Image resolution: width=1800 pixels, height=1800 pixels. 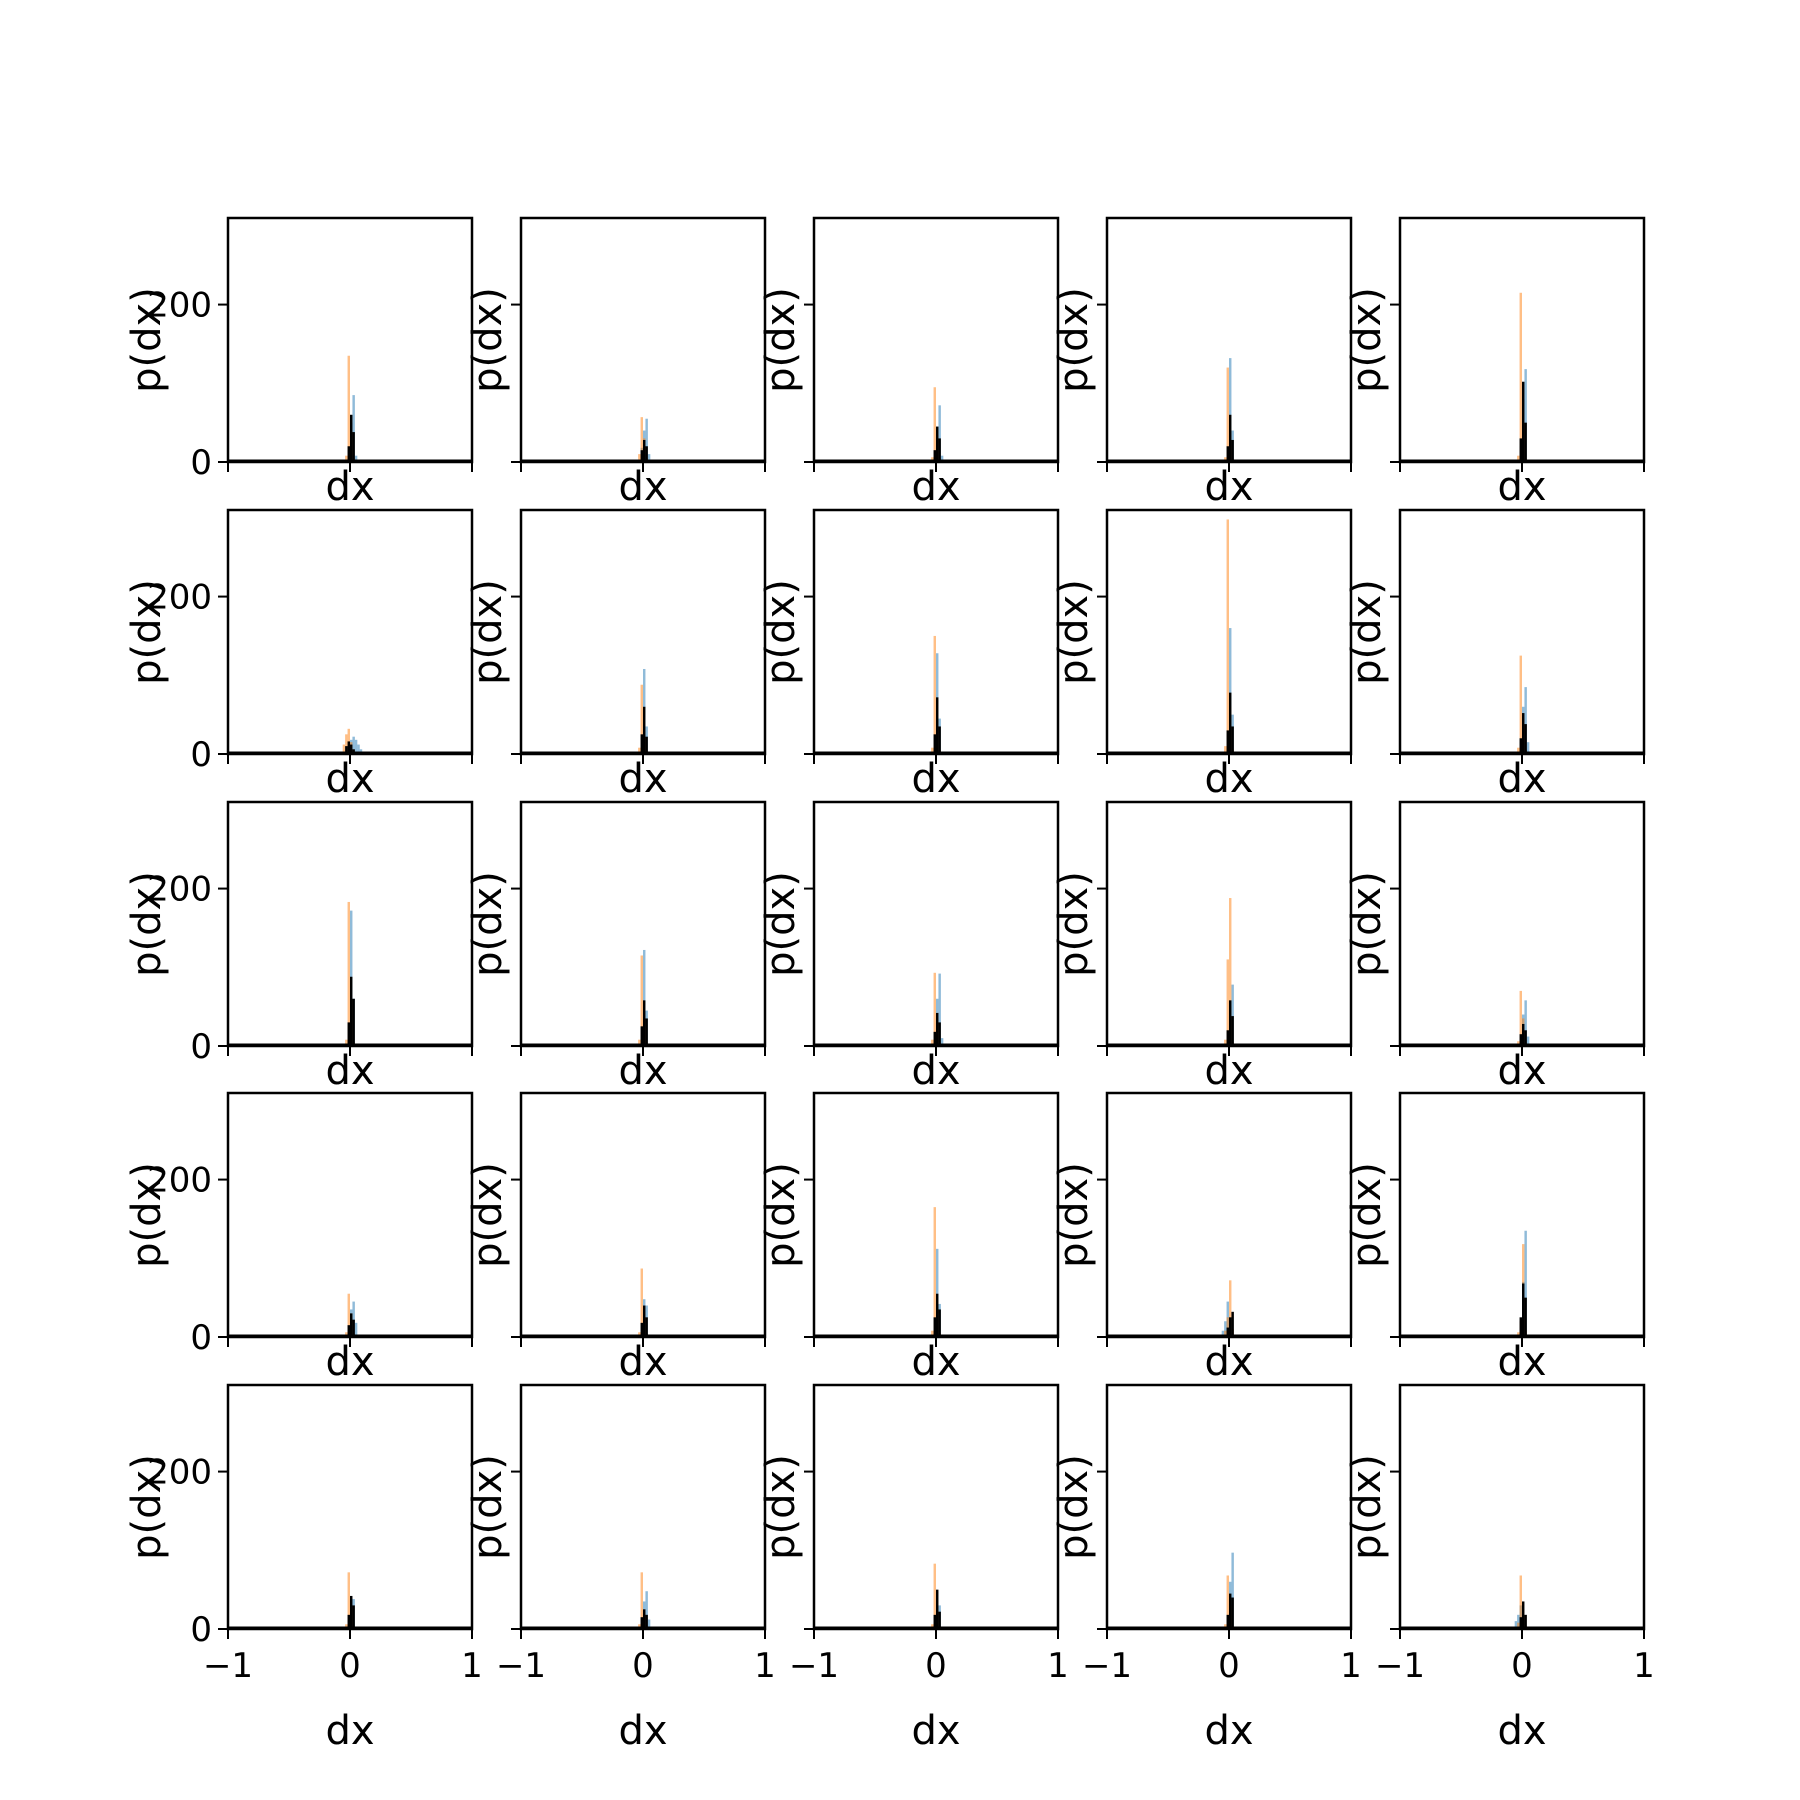 I want to click on x-tick-label: −1, so click(x=814, y=1666).